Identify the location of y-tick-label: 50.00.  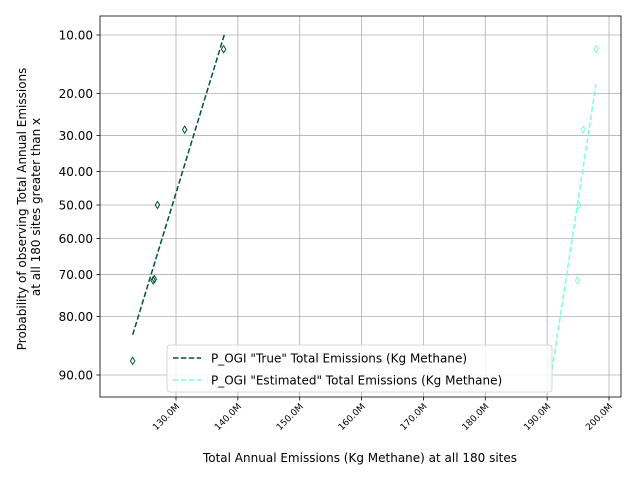
(76, 206).